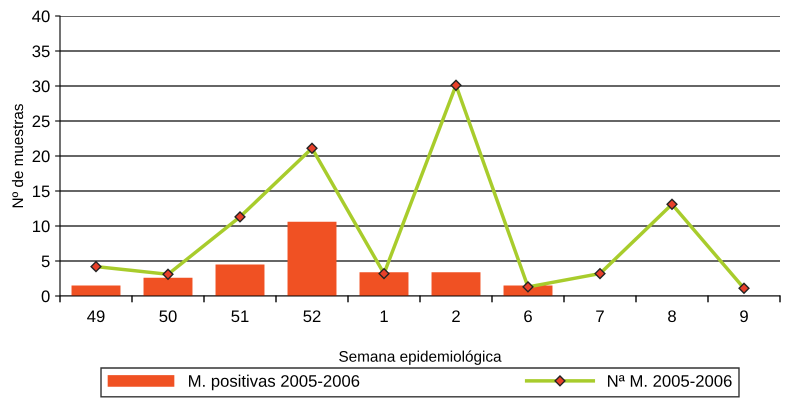 This screenshot has height=413, width=785. Describe the element at coordinates (456, 316) in the screenshot. I see `x-tick-label: 2` at that location.